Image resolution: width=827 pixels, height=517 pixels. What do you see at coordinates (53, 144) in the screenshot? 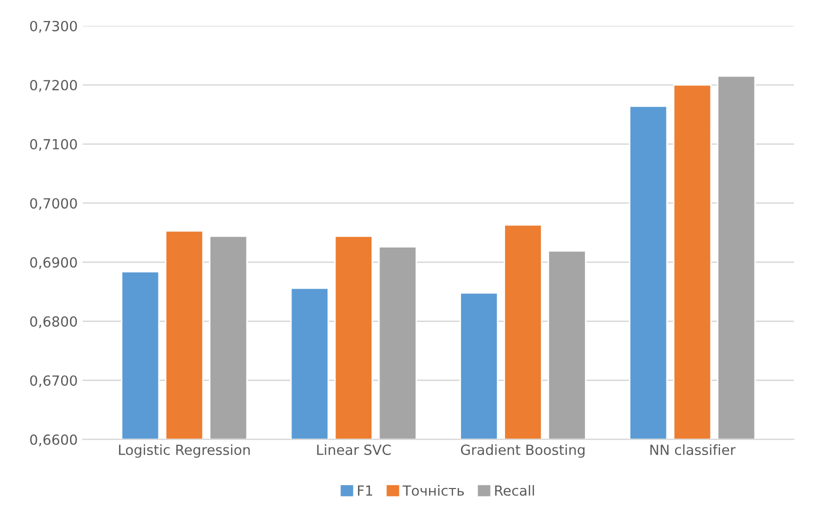
I see `y-tick-label: 0,7100` at bounding box center [53, 144].